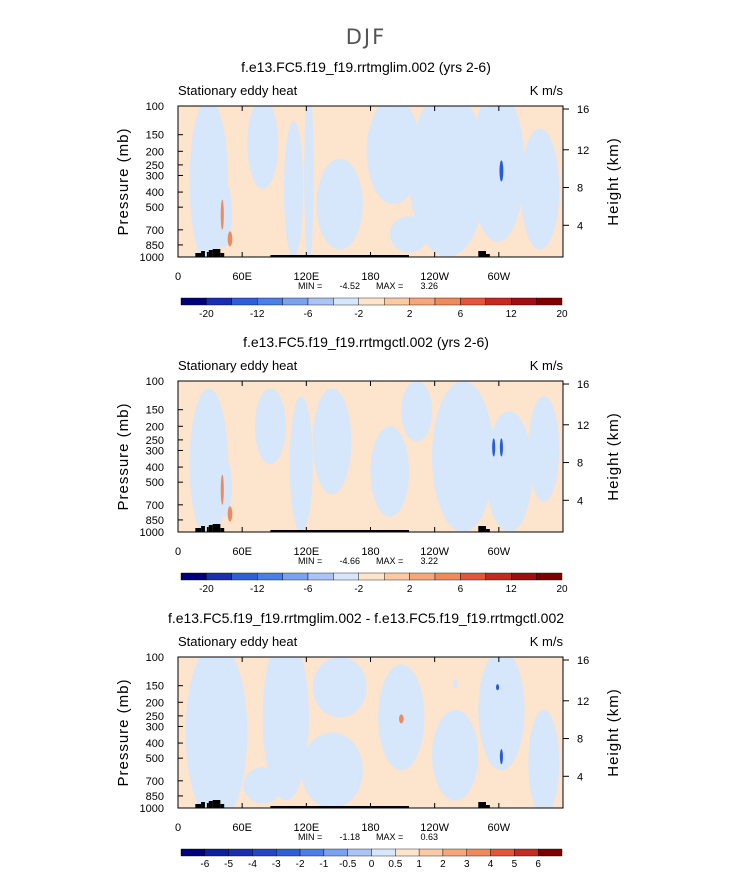  I want to click on colorbar-label: -1, so click(323, 864).